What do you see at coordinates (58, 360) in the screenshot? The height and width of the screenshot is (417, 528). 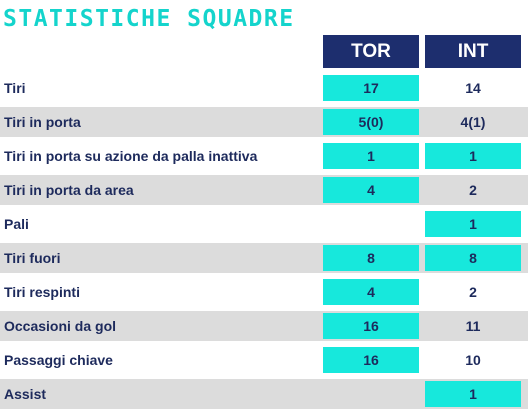 I see `stat-label: Passaggi chiave` at bounding box center [58, 360].